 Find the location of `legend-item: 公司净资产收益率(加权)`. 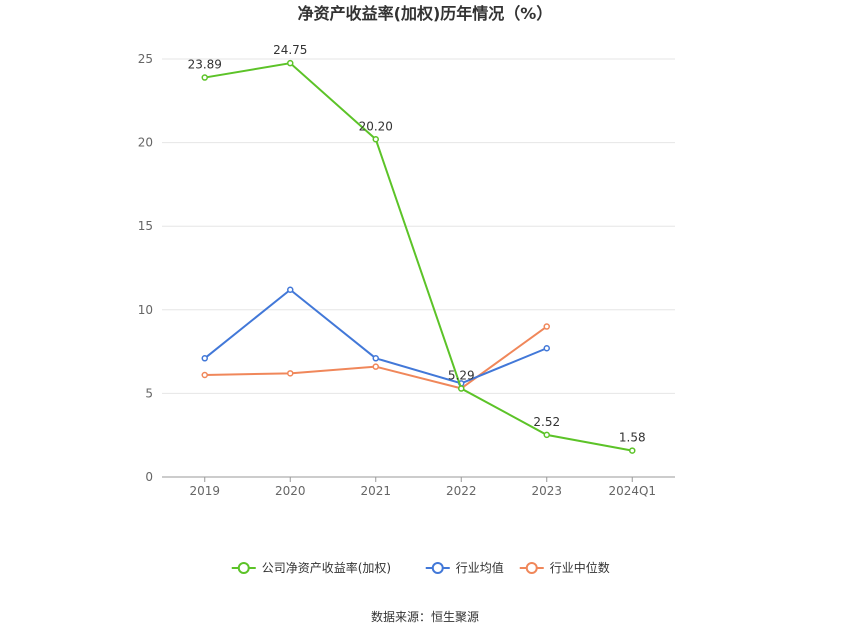

legend-item: 公司净资产收益率(加权) is located at coordinates (311, 567).